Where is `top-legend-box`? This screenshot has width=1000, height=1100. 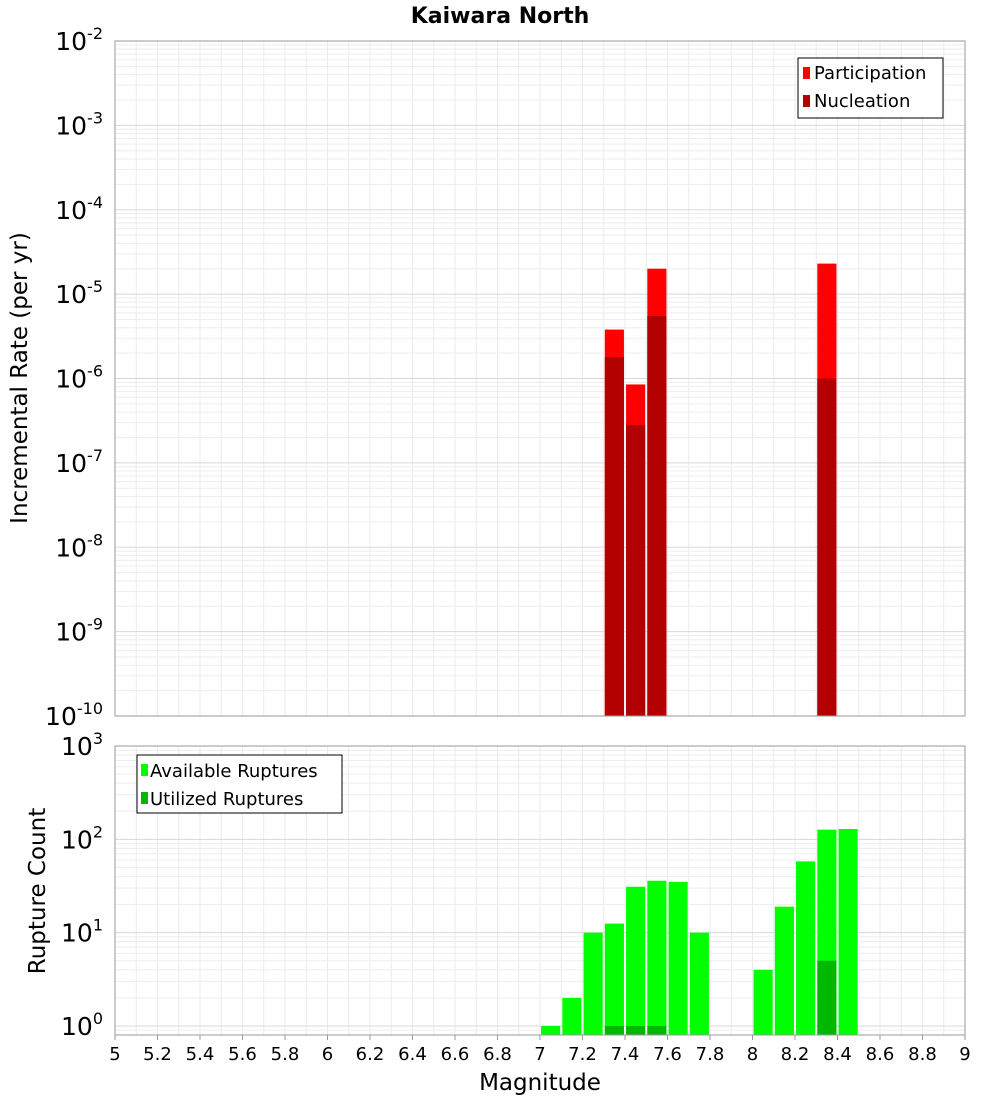
top-legend-box is located at coordinates (870, 88).